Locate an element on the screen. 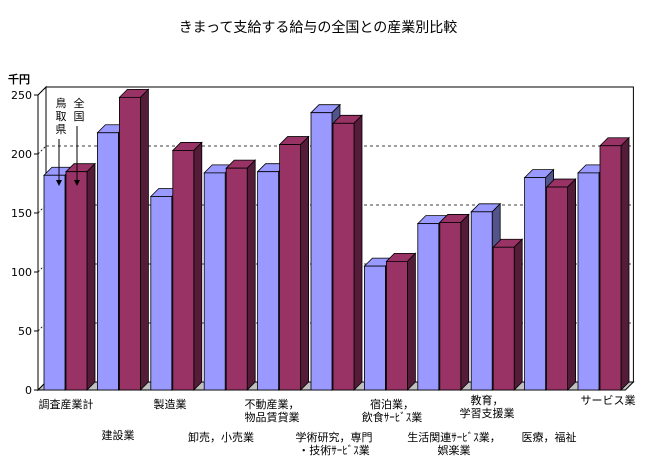 The width and height of the screenshot is (659, 473). y-tick-label: 0 is located at coordinates (28, 390).